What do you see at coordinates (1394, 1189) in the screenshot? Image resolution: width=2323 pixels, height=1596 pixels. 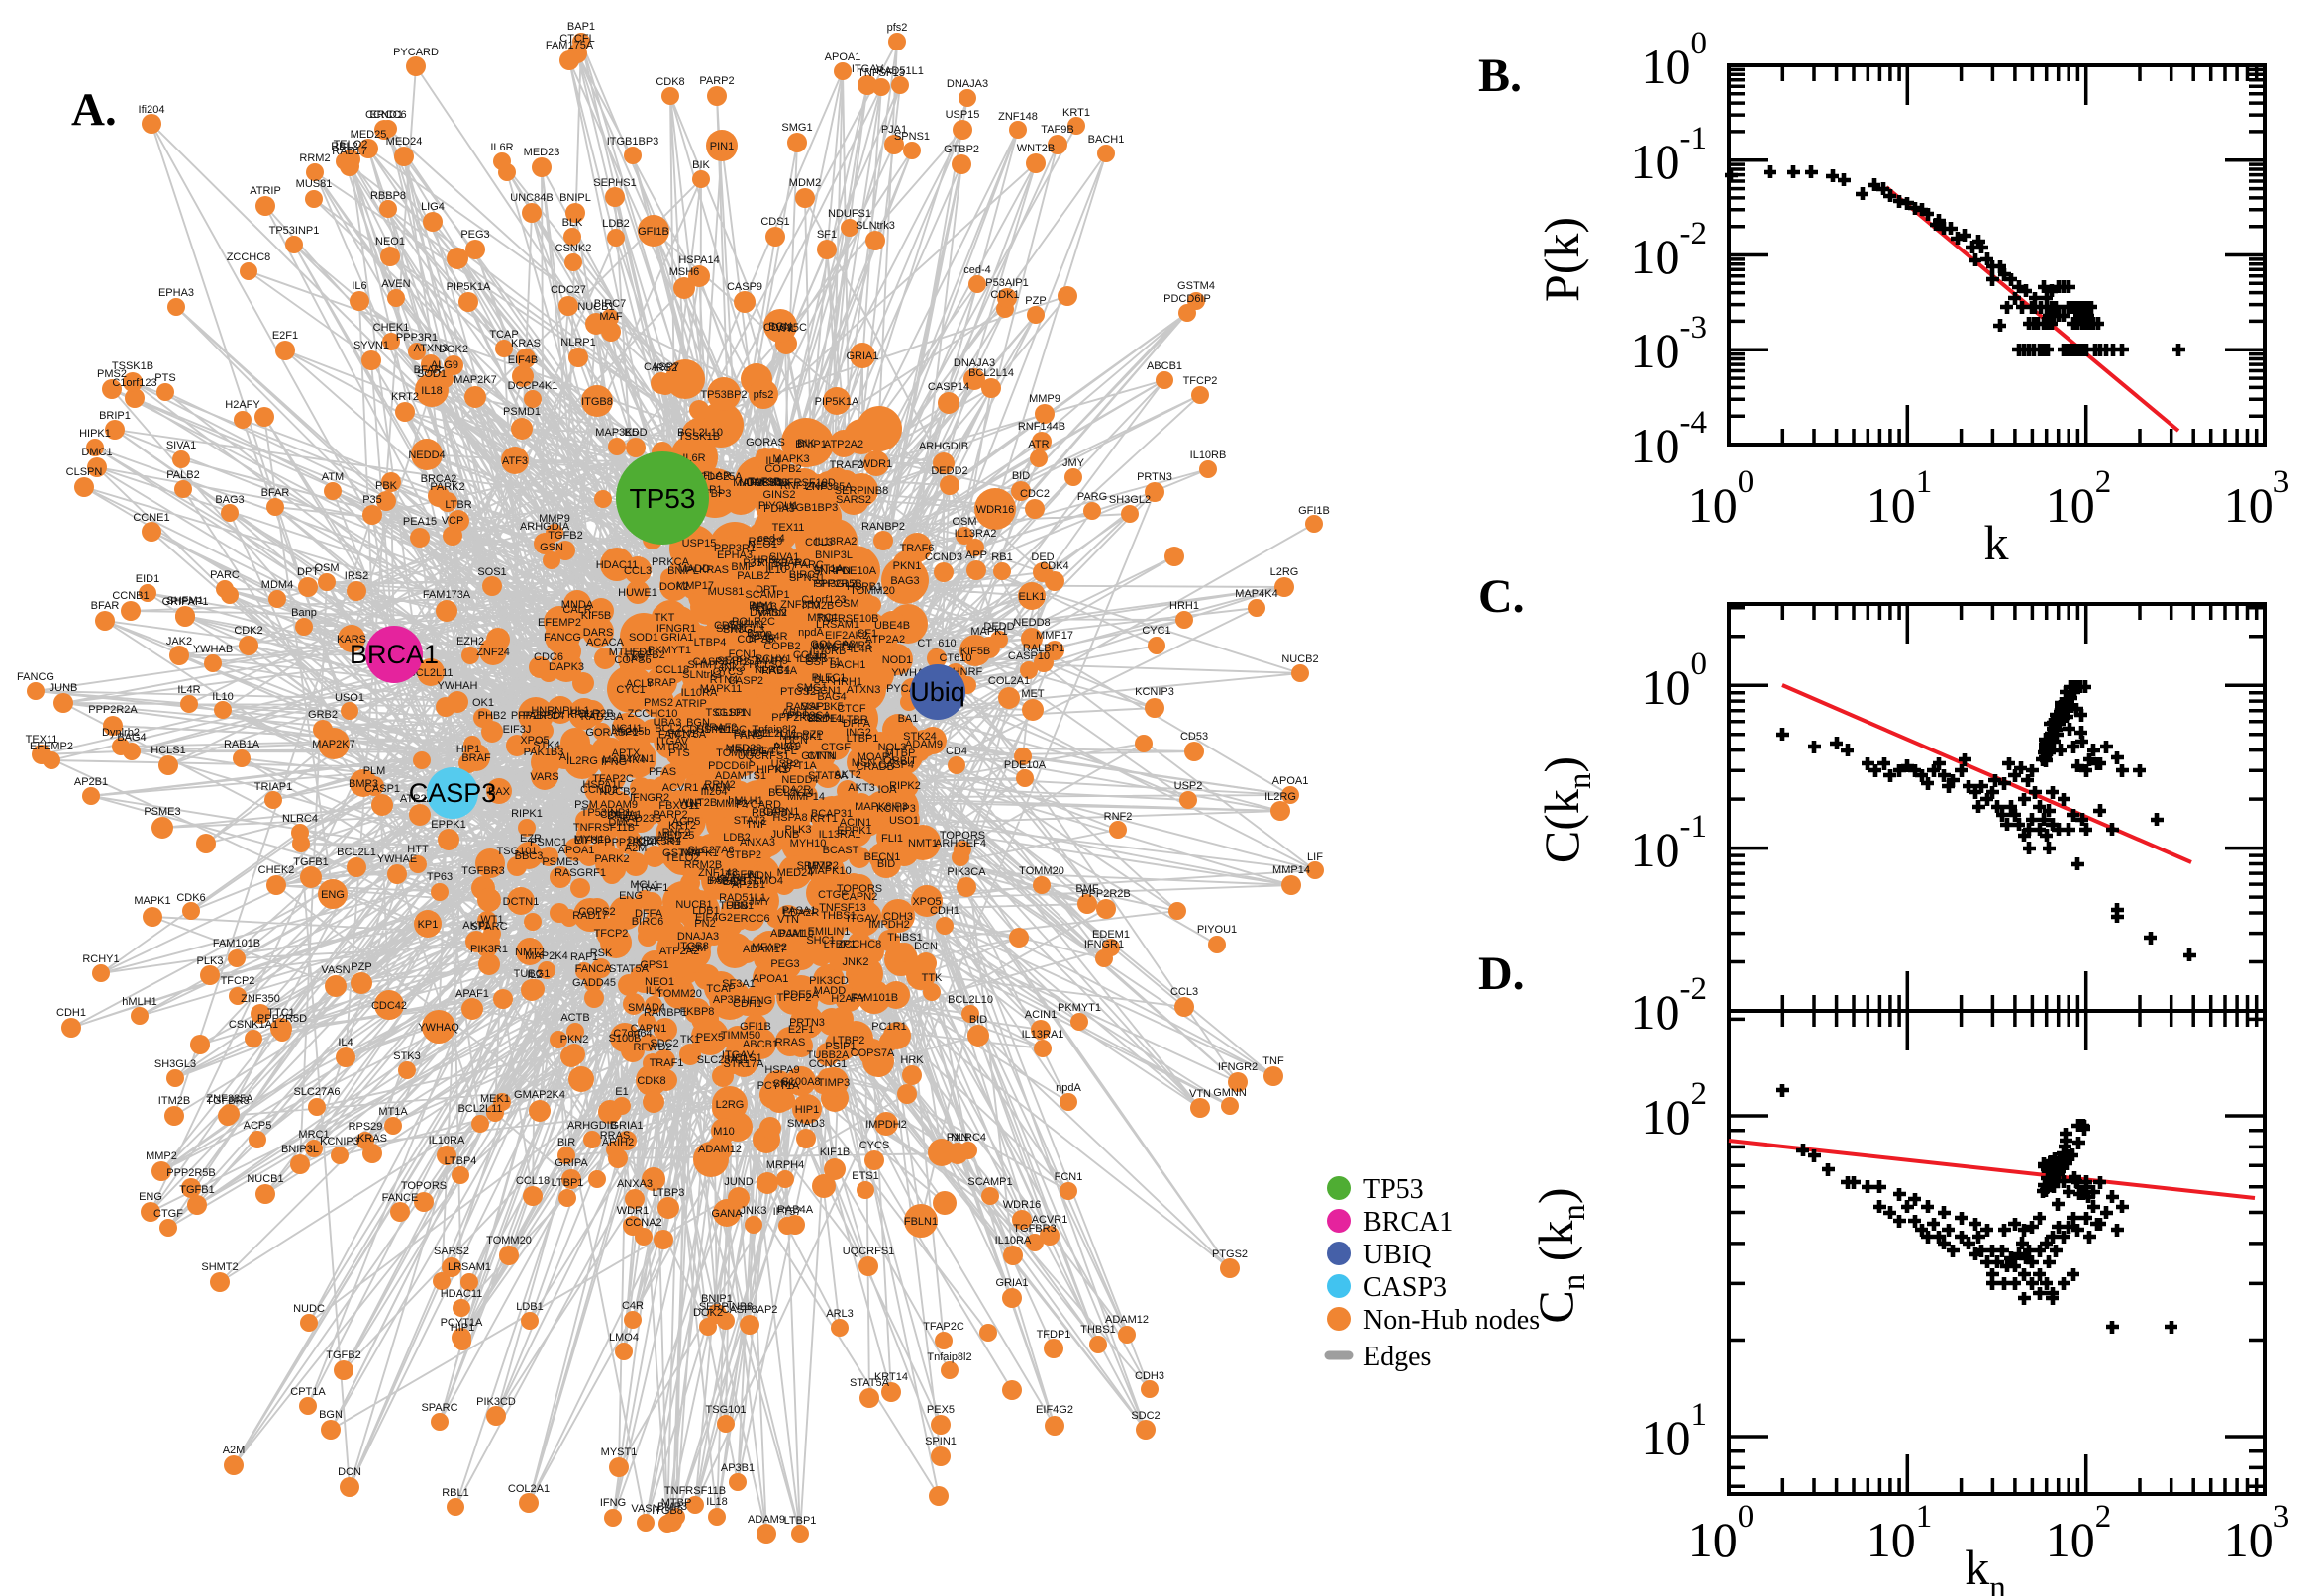 I see `svg-text: TP53` at bounding box center [1394, 1189].